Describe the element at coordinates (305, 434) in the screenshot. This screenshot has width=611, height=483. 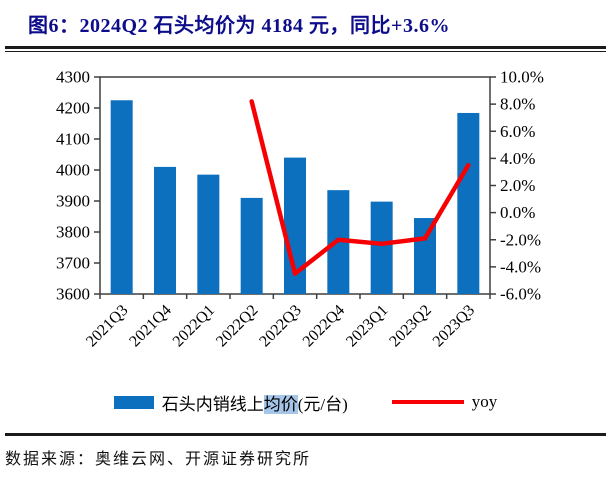
I see `footer-divider` at that location.